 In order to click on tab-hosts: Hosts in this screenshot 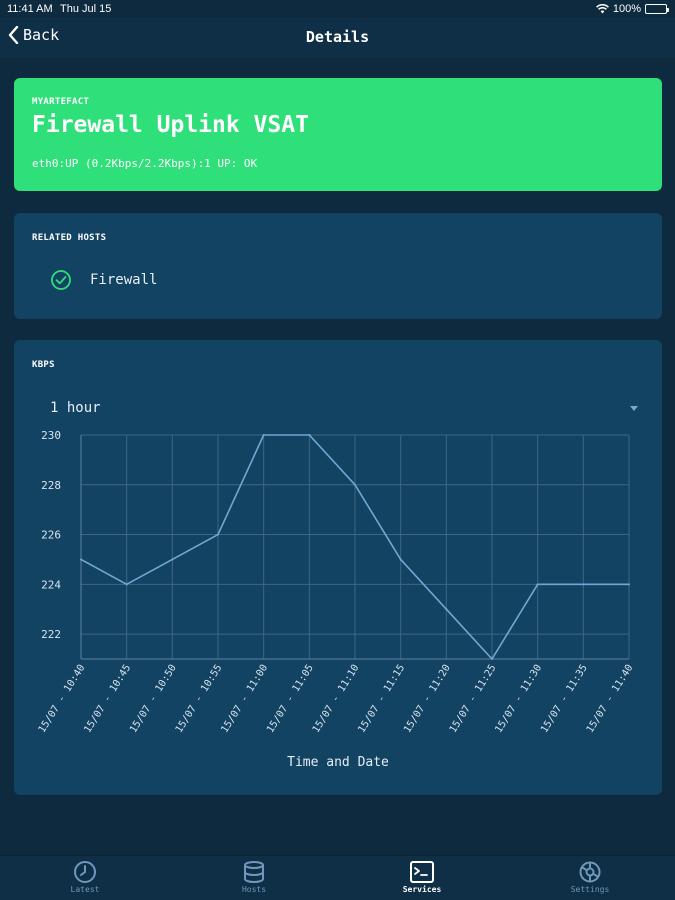, I will do `click(254, 878)`.